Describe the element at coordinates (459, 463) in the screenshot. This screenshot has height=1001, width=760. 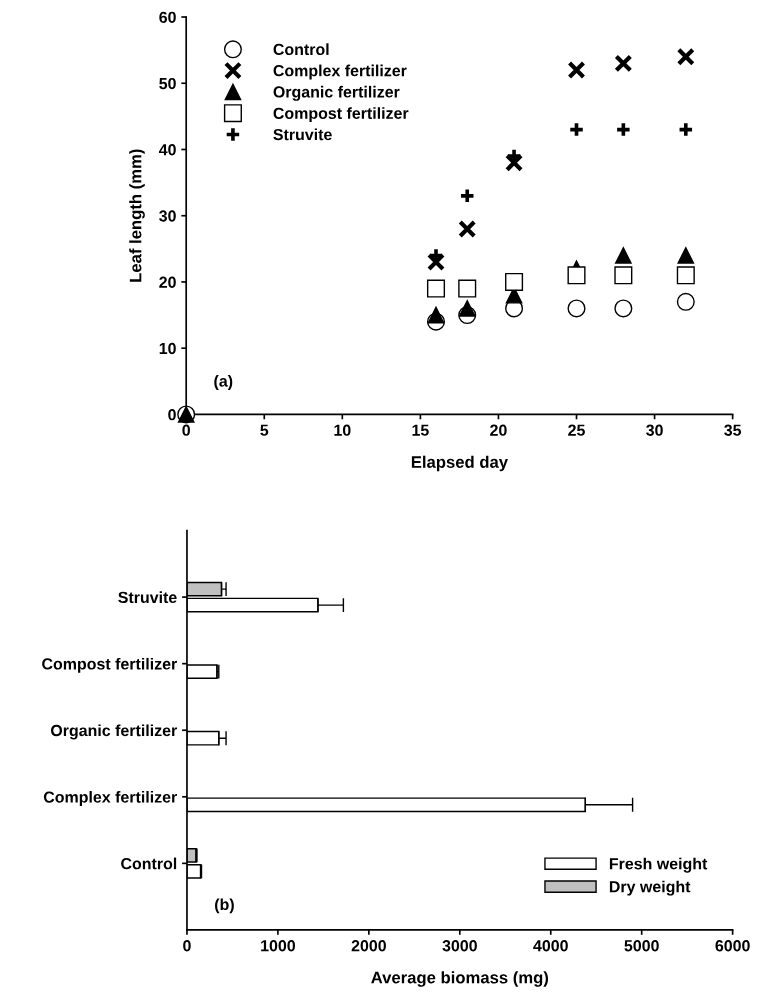
I see `x-axis-title: Elapsed day` at that location.